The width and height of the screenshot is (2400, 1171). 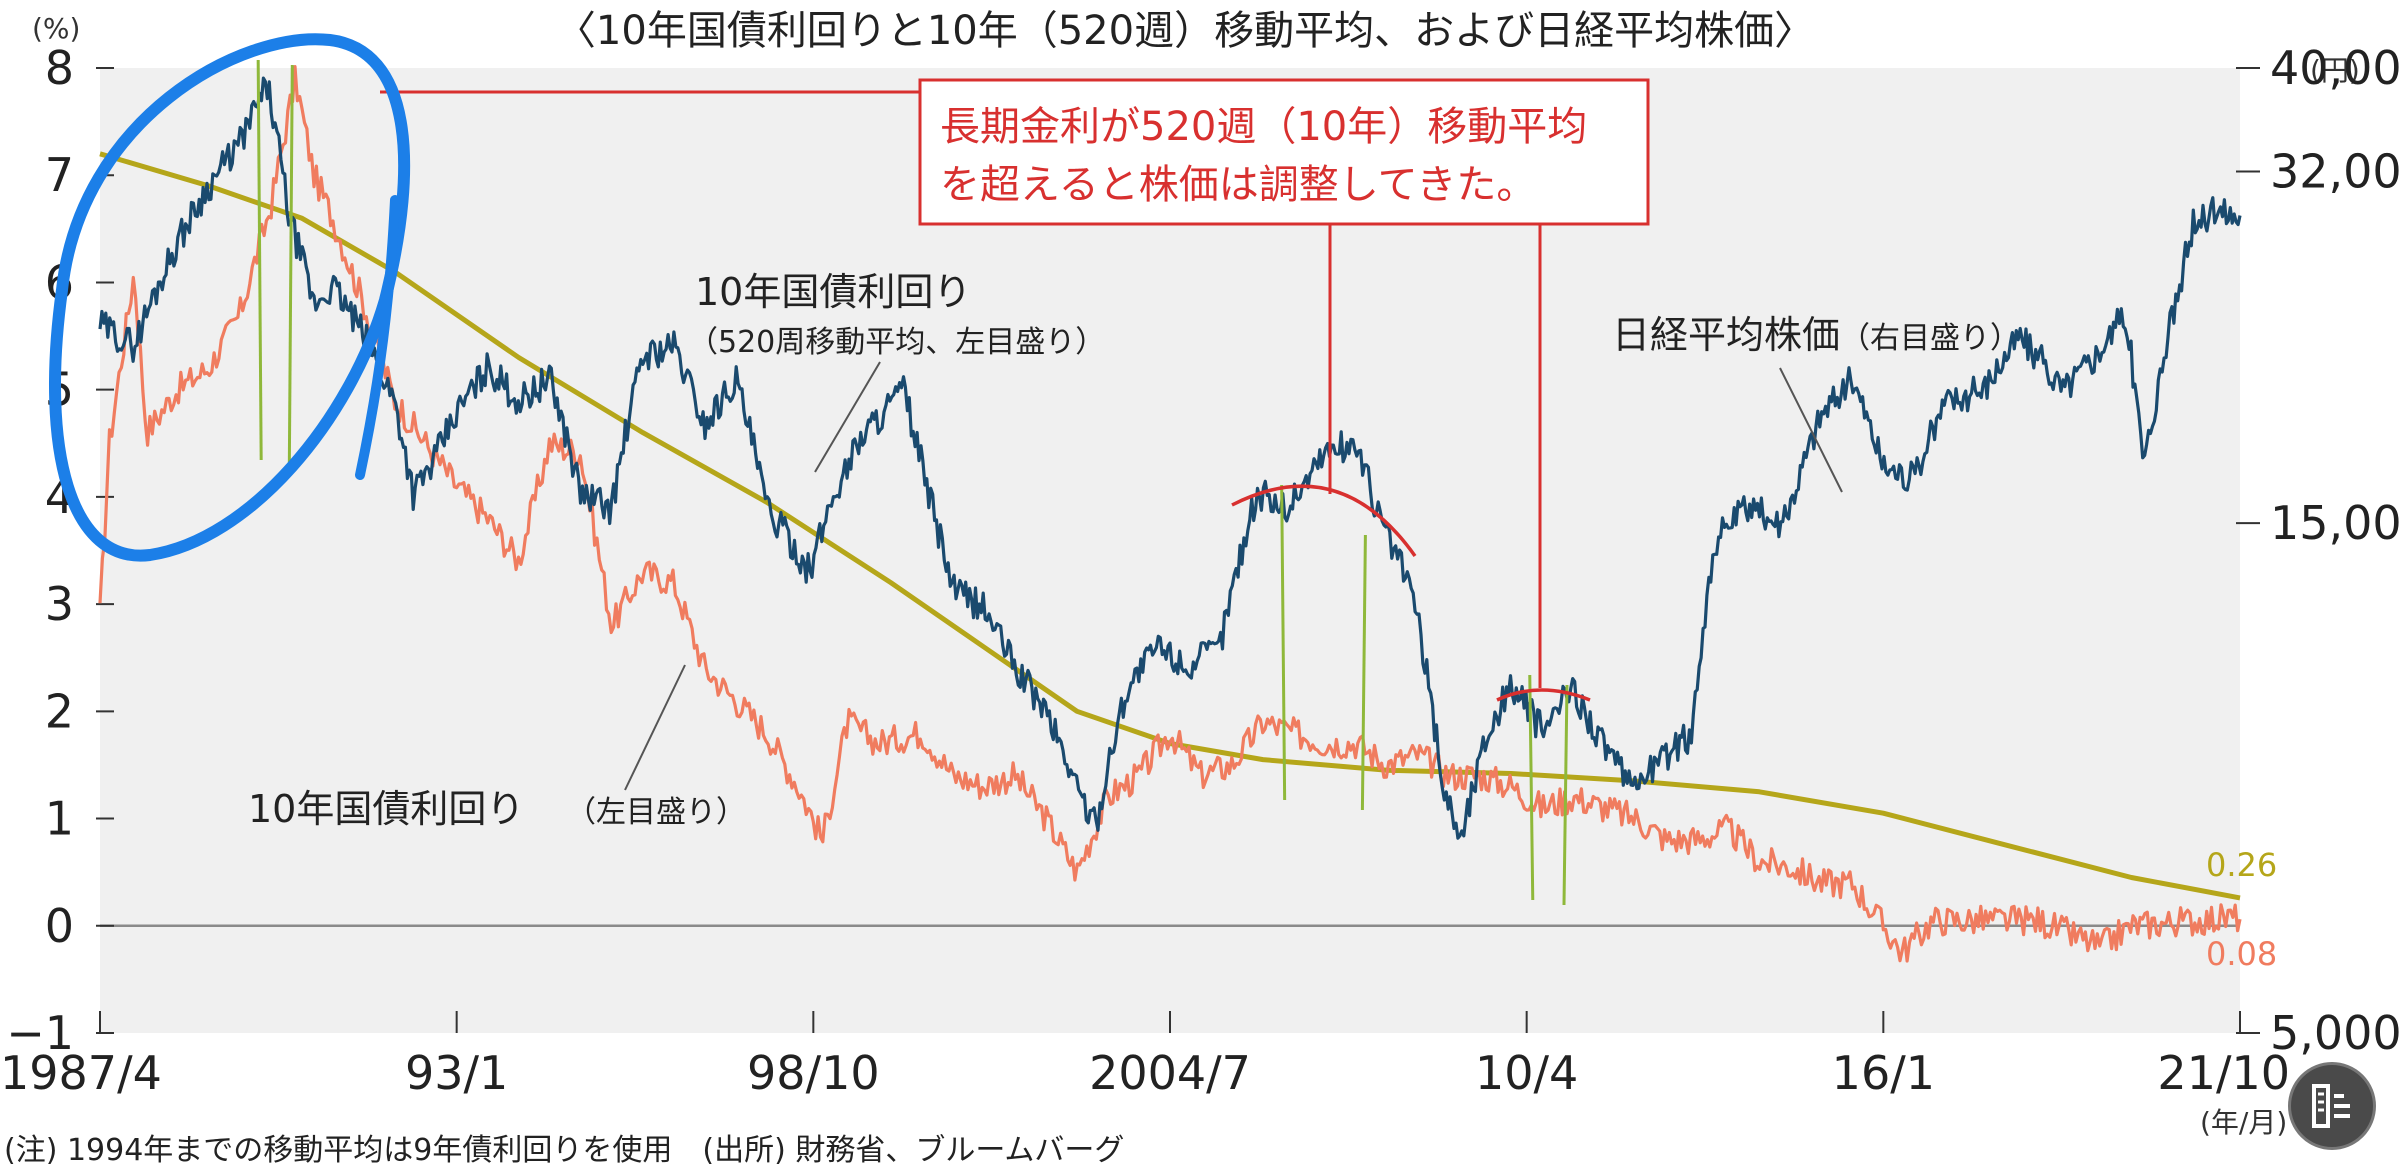 What do you see at coordinates (2335, 523) in the screenshot?
I see `right-tick-label: 15,000` at bounding box center [2335, 523].